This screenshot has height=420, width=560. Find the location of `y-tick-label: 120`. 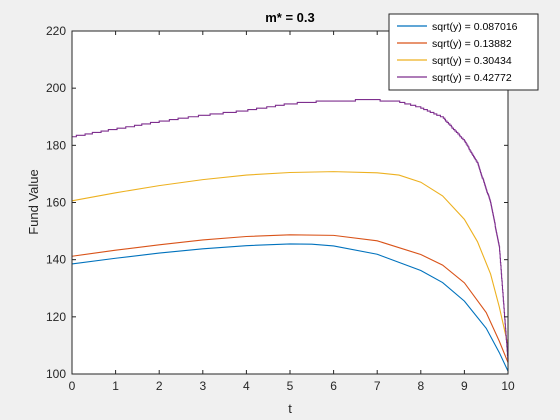

y-tick-label: 120 is located at coordinates (56, 317).